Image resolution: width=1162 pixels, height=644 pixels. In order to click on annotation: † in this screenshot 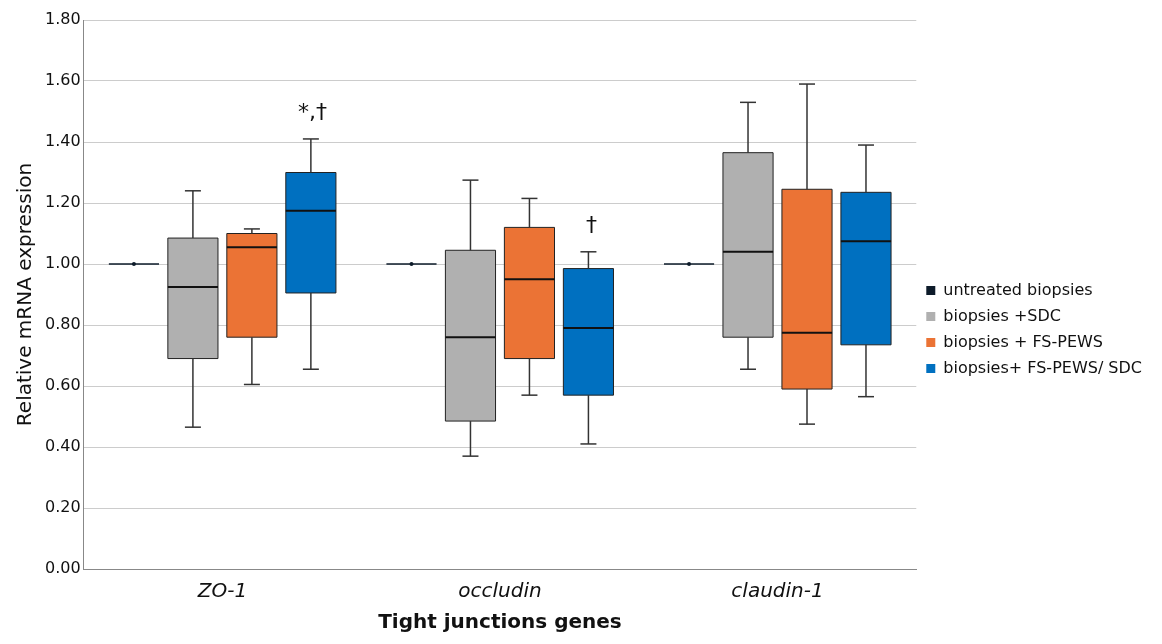, I will do `click(592, 224)`.